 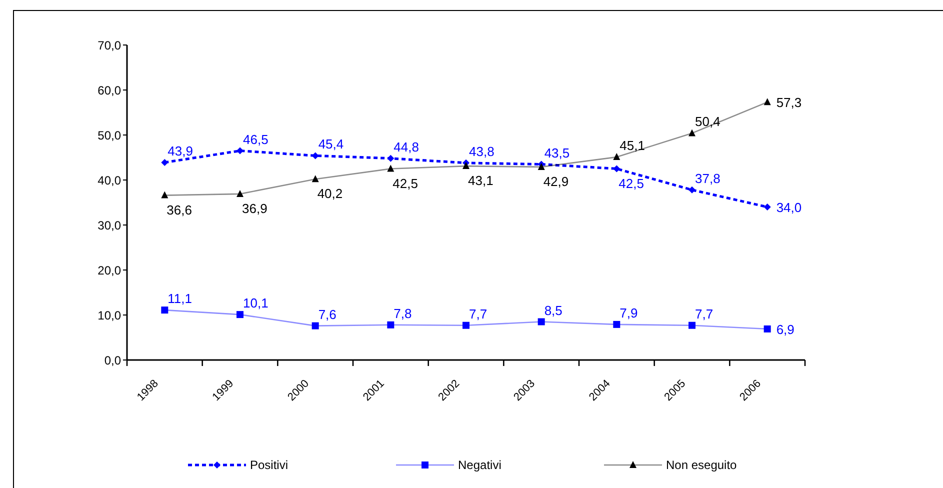 I want to click on data-label: 57,3, so click(x=789, y=102).